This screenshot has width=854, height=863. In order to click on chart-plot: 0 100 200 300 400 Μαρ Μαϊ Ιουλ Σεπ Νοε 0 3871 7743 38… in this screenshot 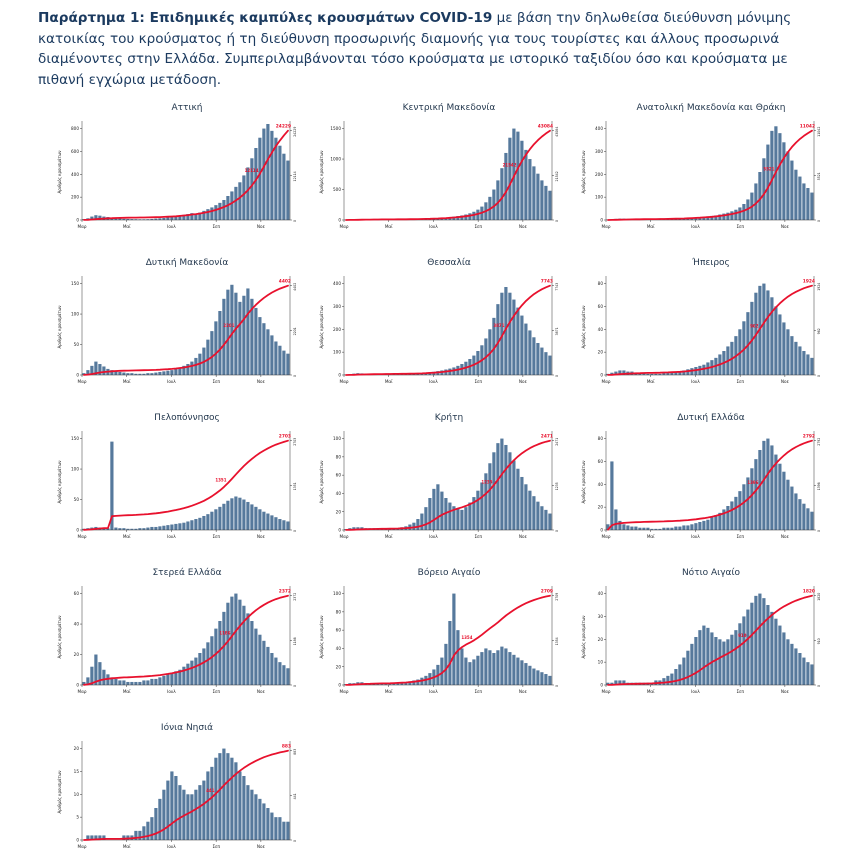, I will do `click(439, 329)`.